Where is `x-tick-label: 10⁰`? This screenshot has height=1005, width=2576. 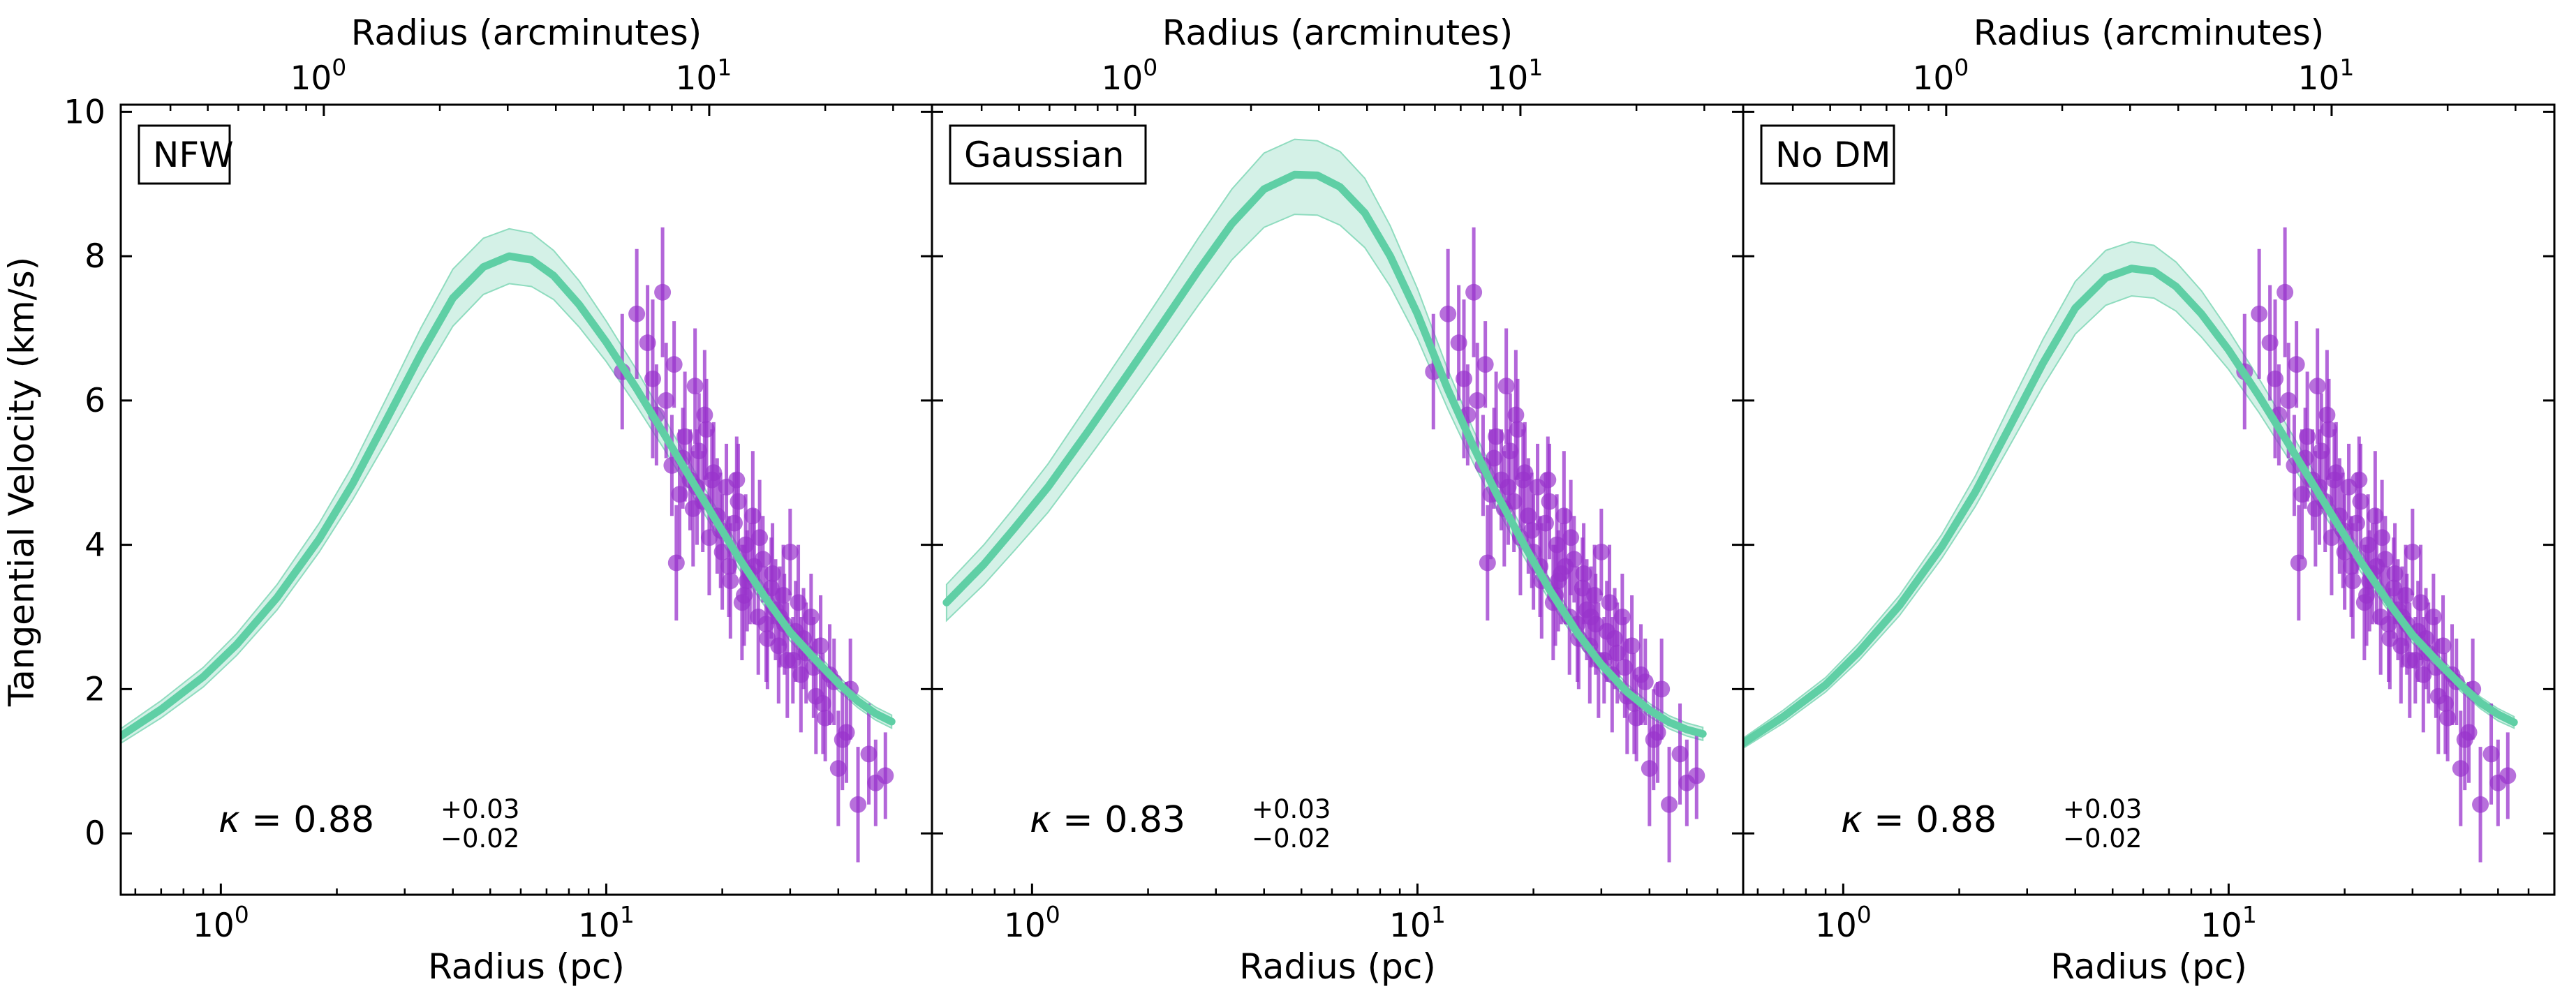 x-tick-label: 10⁰ is located at coordinates (1843, 923).